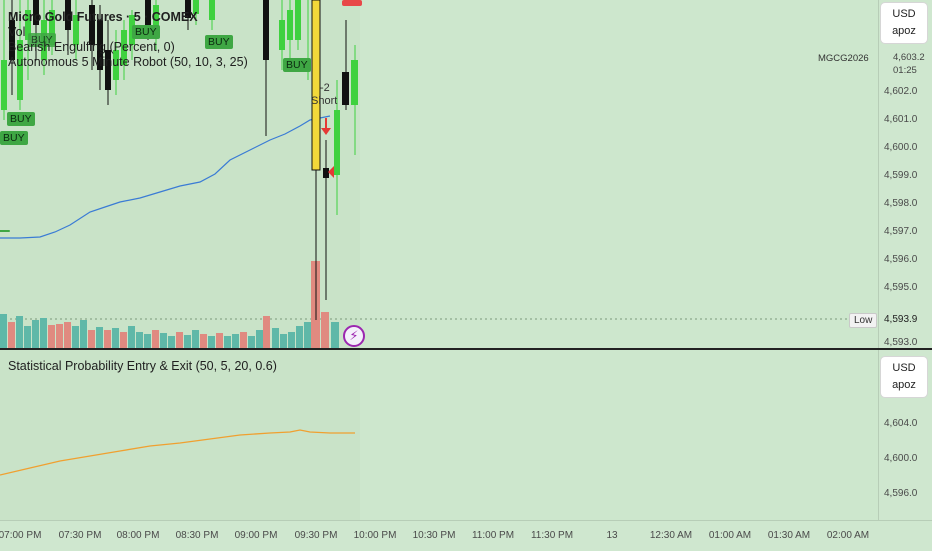 This screenshot has height=551, width=932. I want to click on volume-bars, so click(169, 304).